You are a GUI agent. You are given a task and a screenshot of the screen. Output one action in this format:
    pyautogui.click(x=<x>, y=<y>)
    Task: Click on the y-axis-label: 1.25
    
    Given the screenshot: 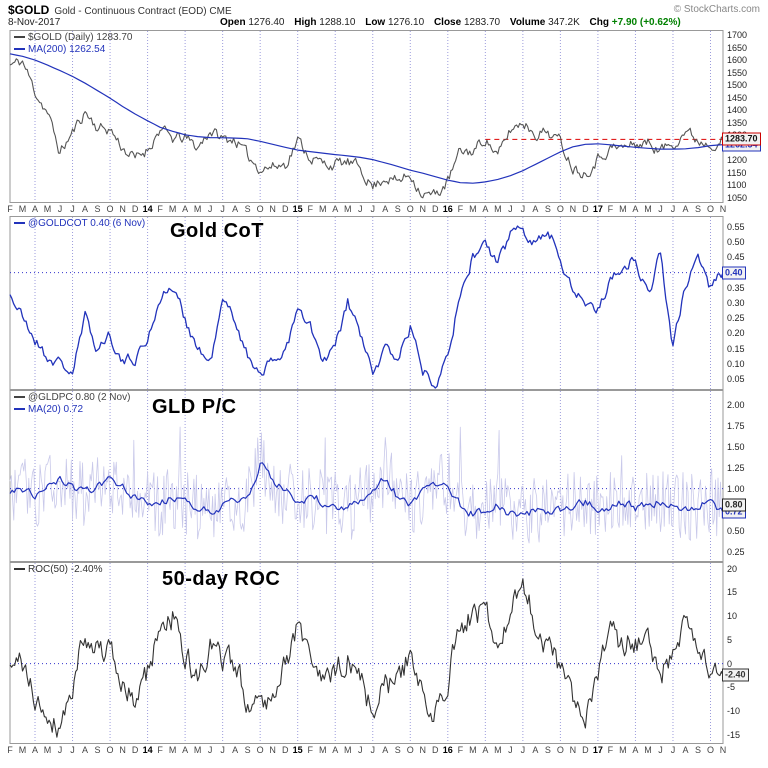 What is the action you would take?
    pyautogui.click(x=736, y=467)
    